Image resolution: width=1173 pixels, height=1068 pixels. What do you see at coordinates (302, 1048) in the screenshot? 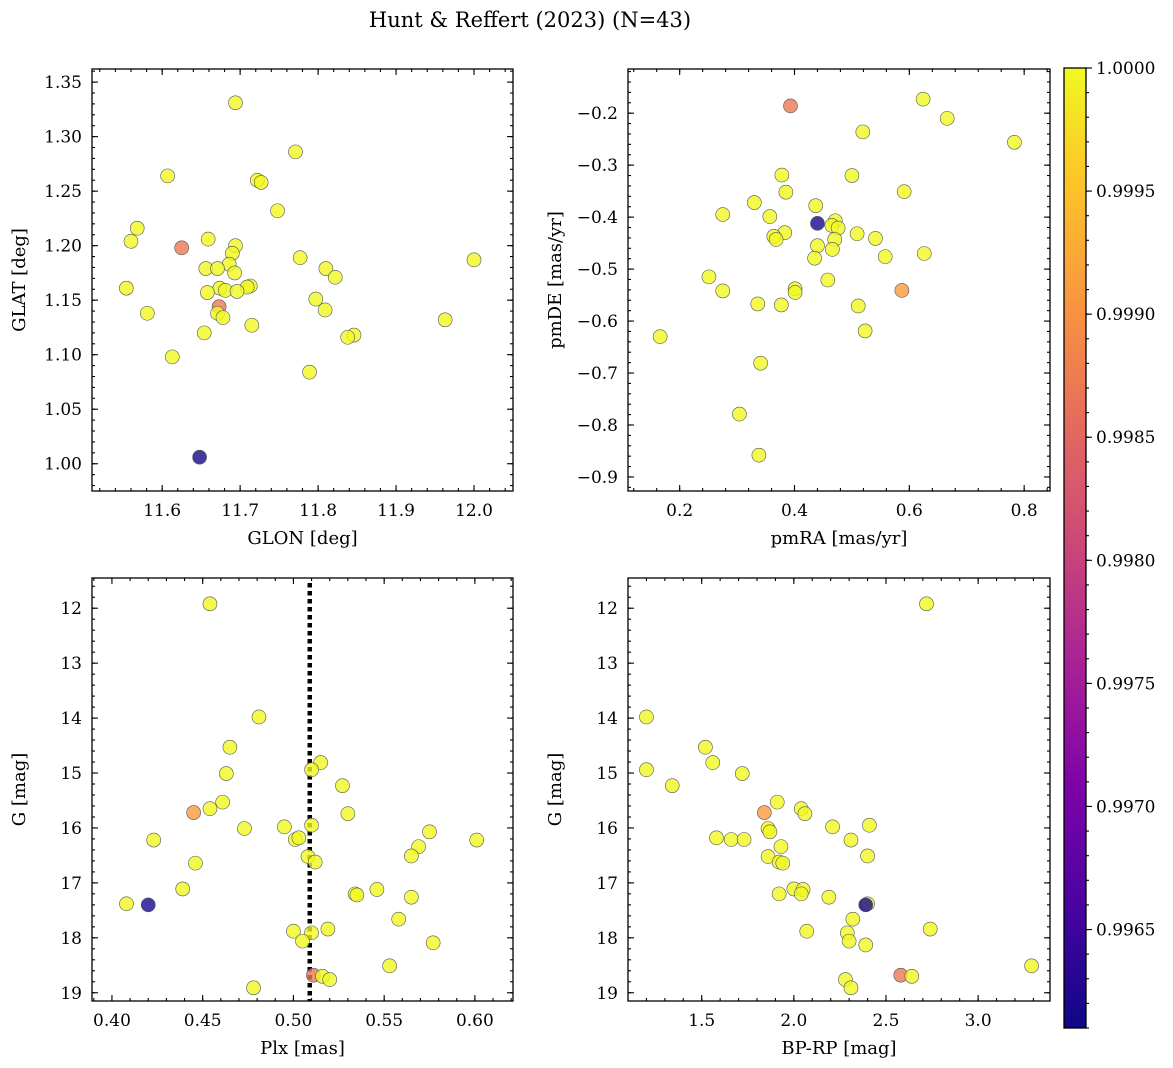
I see `x-axis-label: Plx [mas]` at bounding box center [302, 1048].